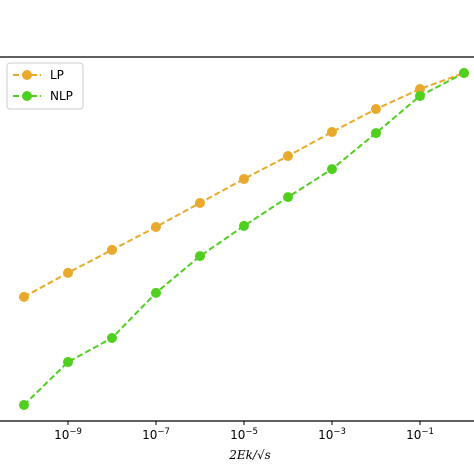 The height and width of the screenshot is (474, 474). I want to click on x-tick-exponent: −1, so click(427, 432).